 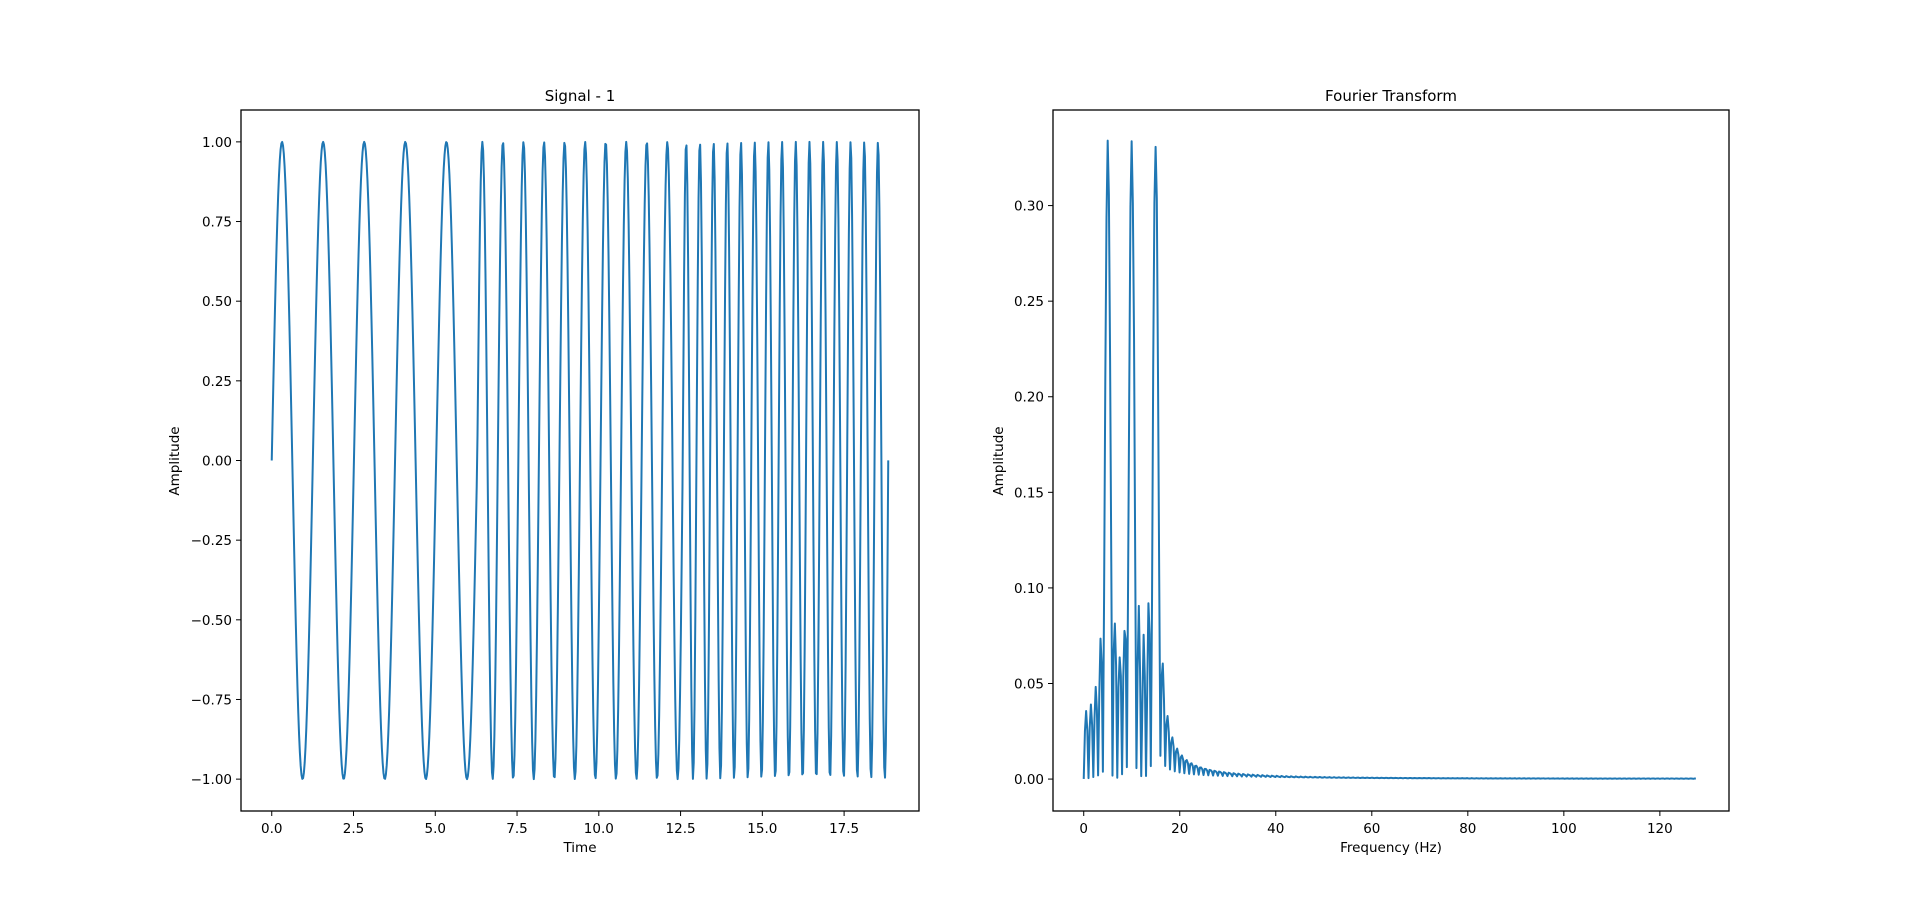 I want to click on fourier-y-axis: 0.00 0.05 0.10 0.15 0.20 0.25 0.30, so click(x=1033, y=493).